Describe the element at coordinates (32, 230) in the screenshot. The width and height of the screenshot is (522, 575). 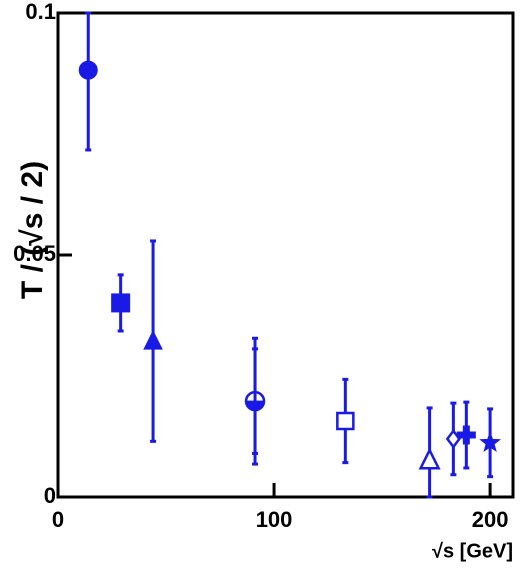
I see `y-axis-label: T / (√s / 2)` at that location.